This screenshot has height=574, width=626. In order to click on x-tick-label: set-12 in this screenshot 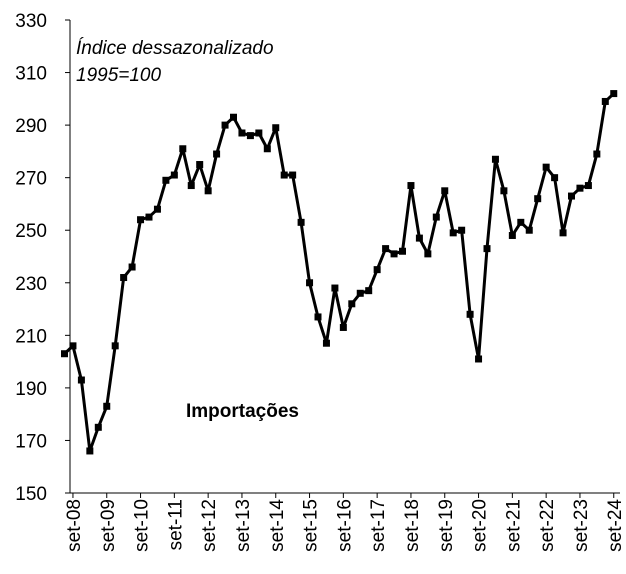, I will do `click(209, 525)`.